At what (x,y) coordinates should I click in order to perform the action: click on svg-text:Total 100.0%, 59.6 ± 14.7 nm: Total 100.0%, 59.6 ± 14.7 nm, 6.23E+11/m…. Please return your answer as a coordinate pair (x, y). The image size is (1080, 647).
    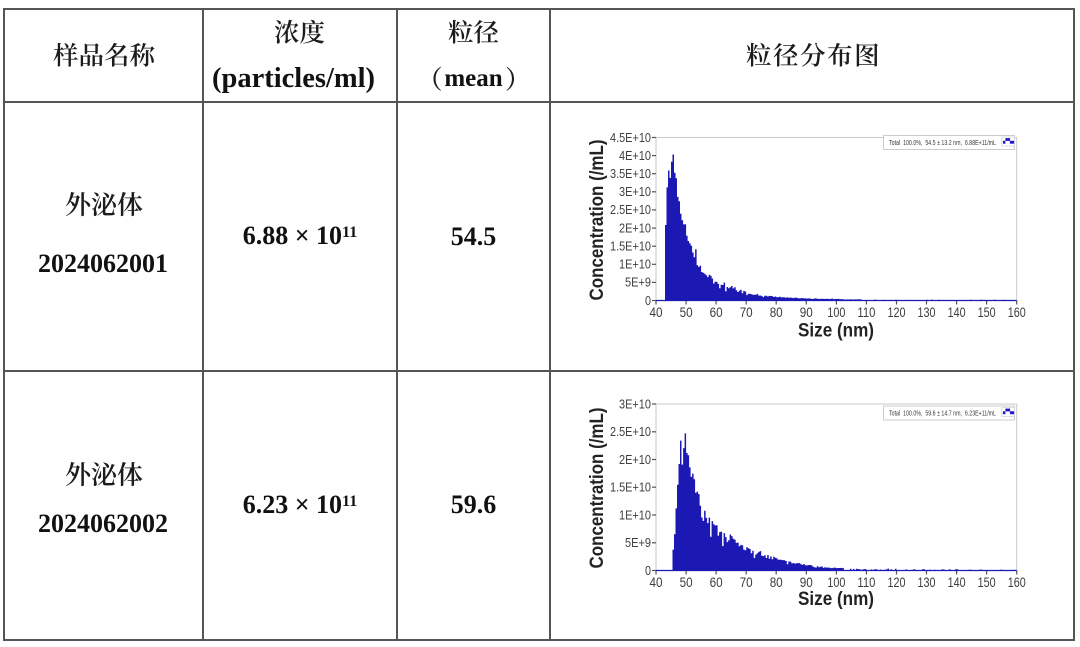
    Looking at the image, I should click on (942, 412).